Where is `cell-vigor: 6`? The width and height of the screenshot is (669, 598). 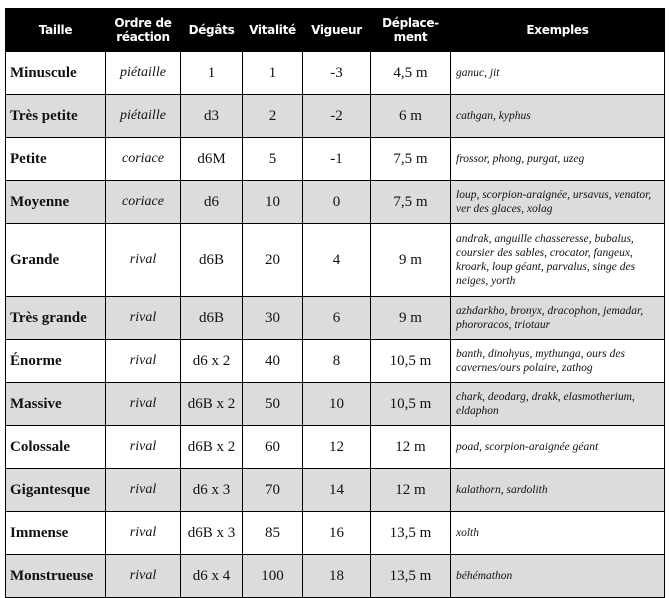
cell-vigor: 6 is located at coordinates (336, 318).